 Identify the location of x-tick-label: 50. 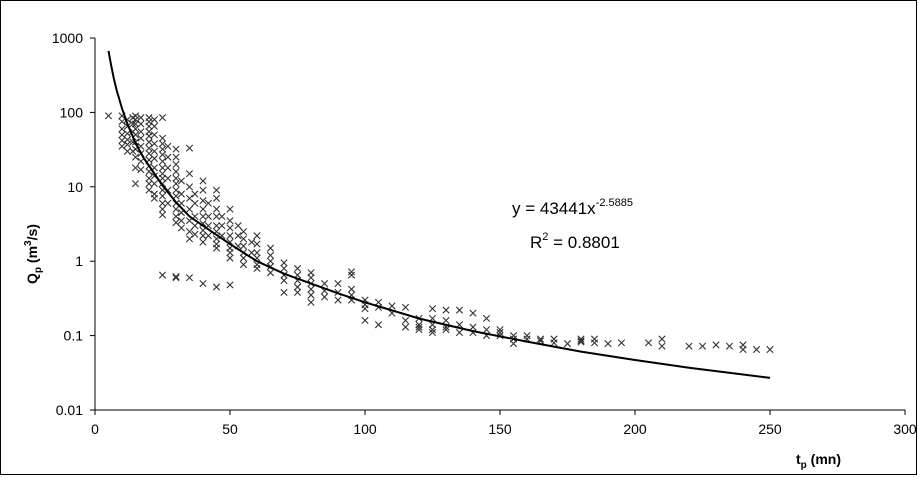
(230, 429).